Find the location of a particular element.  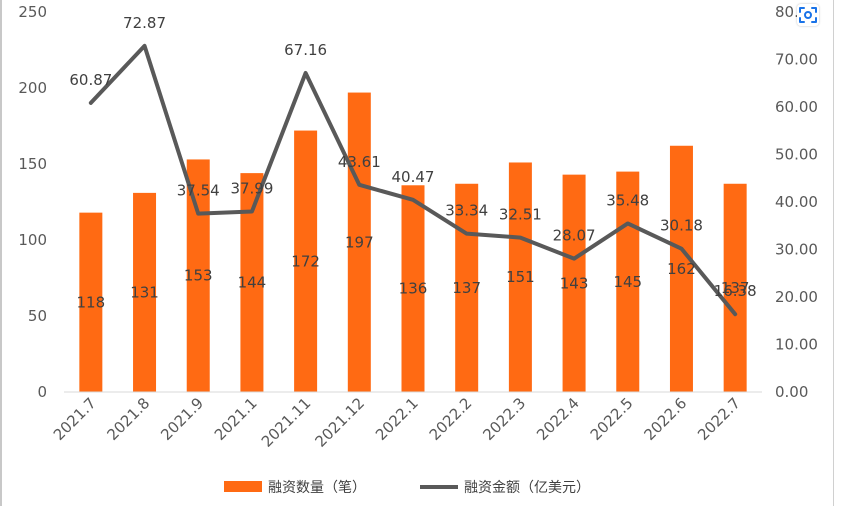

line-label-2021.9: 37.54 is located at coordinates (198, 191).